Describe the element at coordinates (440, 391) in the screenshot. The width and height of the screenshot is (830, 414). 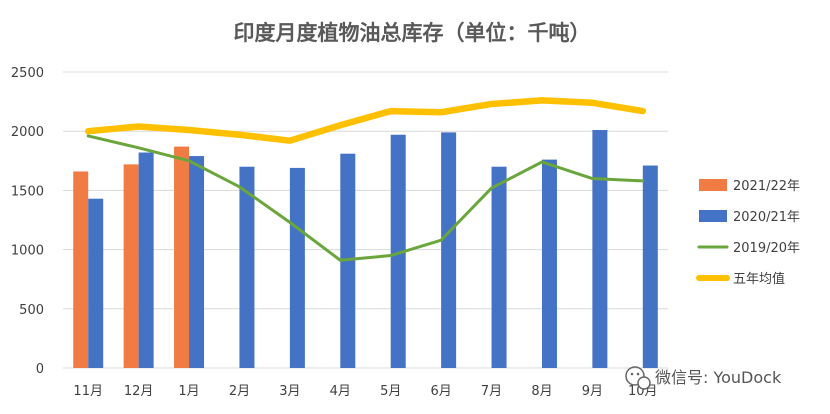
I see `x-tick-label: 6月` at that location.